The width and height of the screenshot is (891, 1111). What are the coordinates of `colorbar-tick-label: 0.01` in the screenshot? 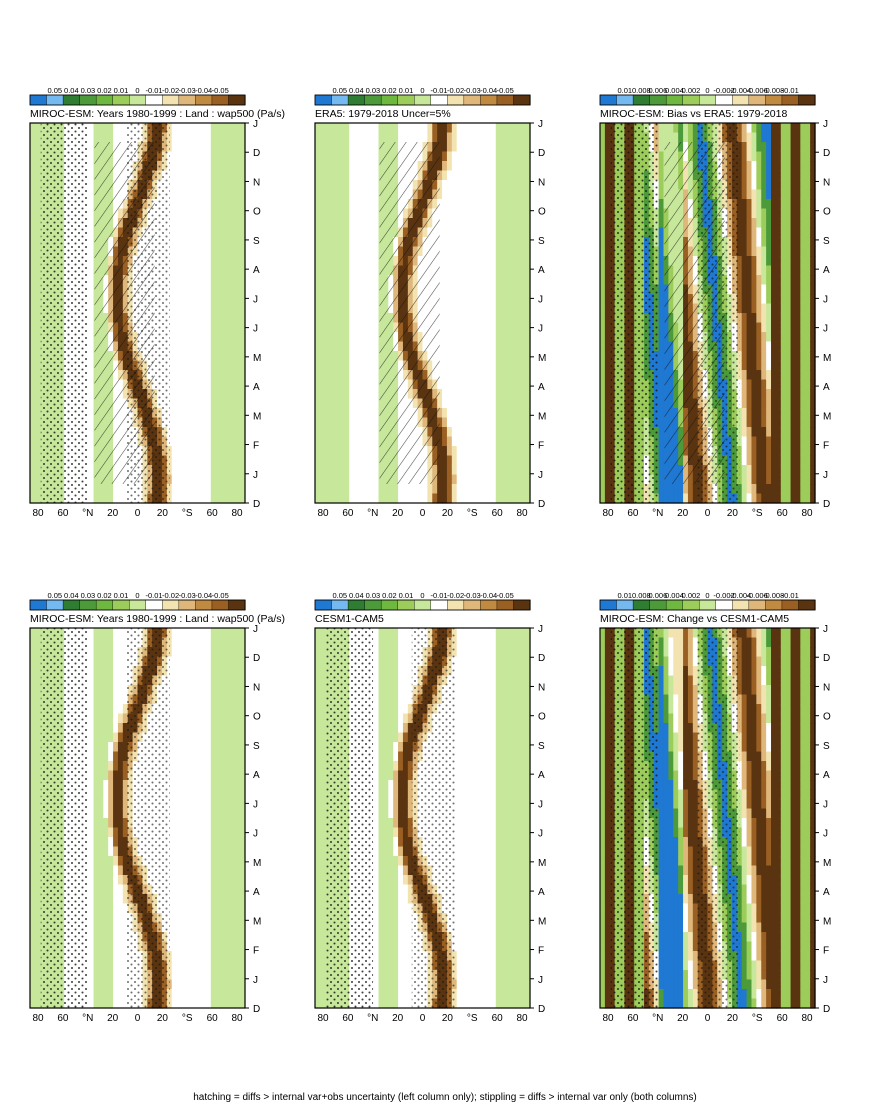 It's located at (121, 595).